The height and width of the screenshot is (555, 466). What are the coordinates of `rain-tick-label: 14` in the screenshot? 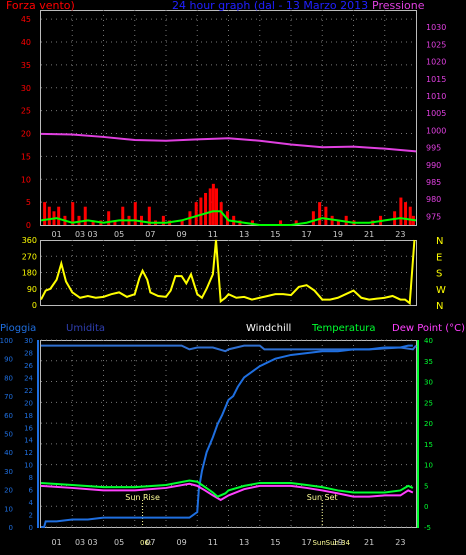 It's located at (28, 441).